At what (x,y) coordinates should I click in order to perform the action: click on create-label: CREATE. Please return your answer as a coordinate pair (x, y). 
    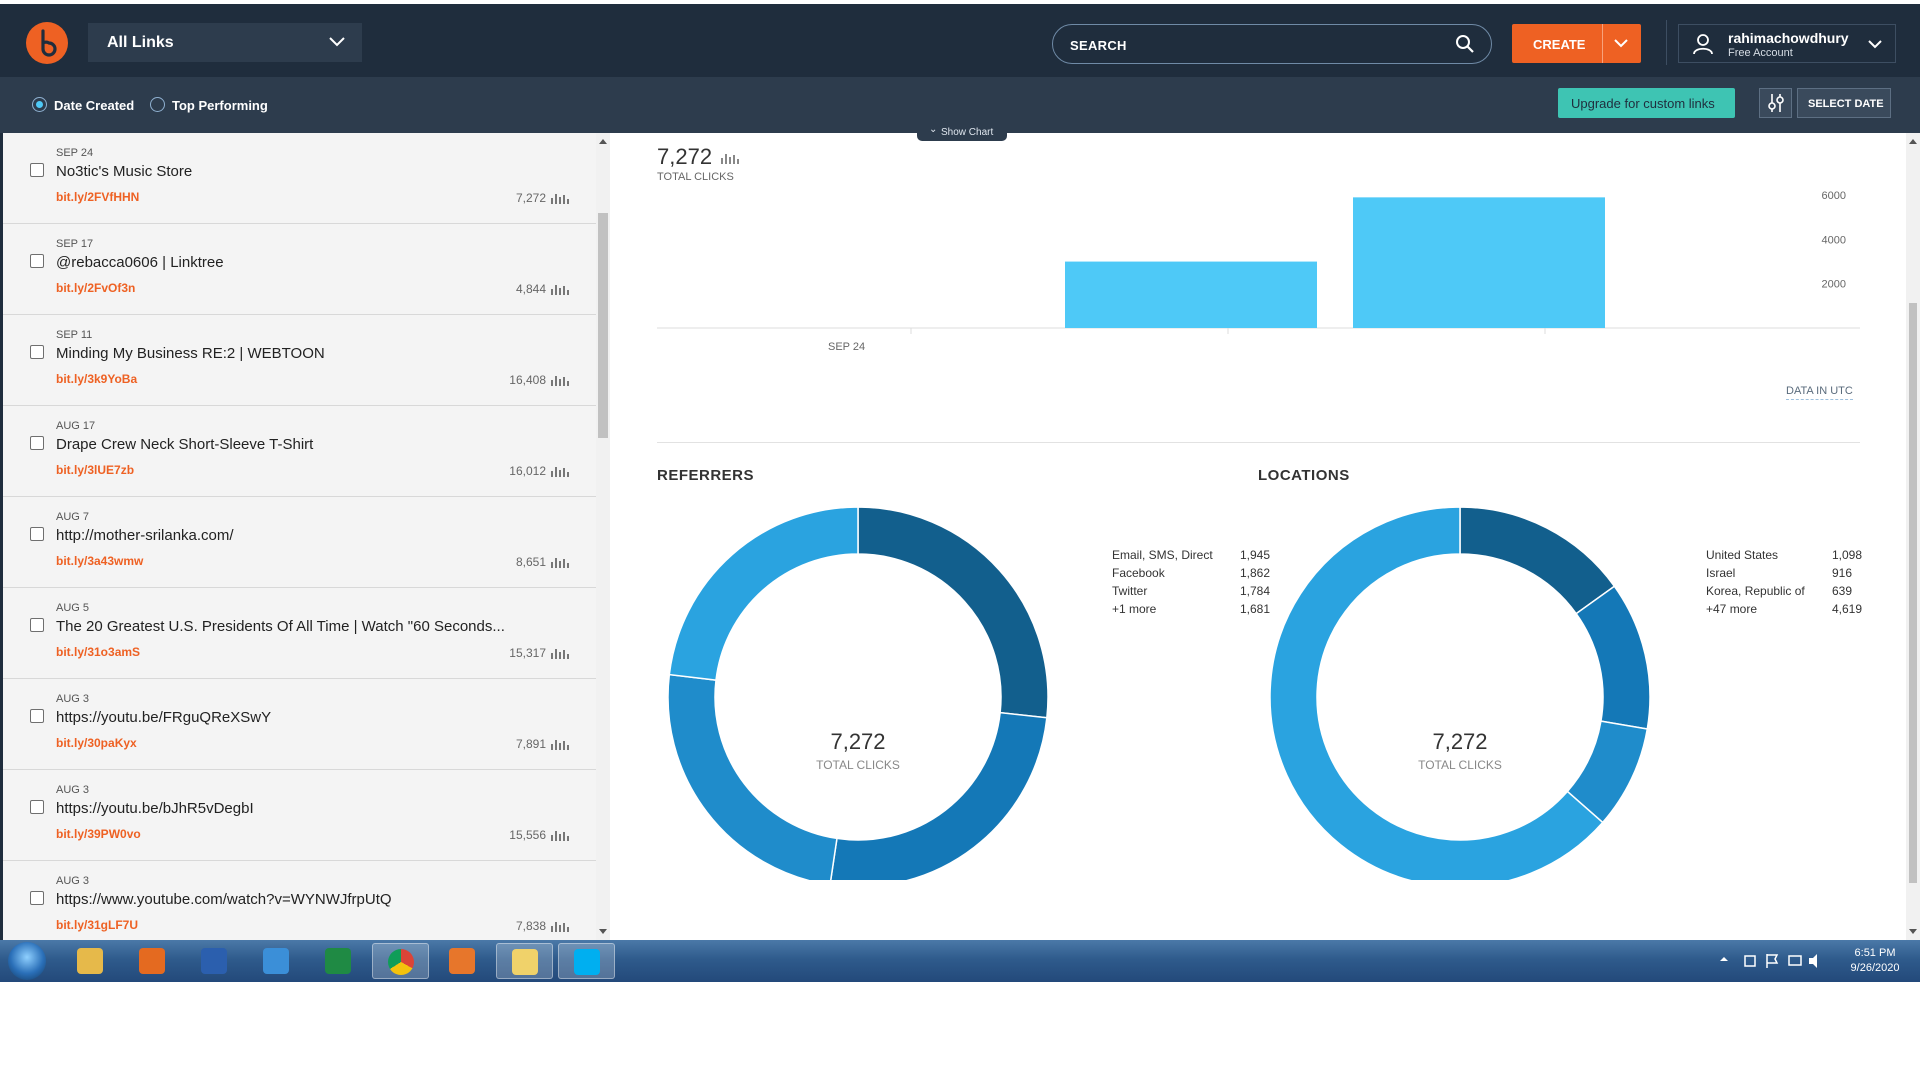
    Looking at the image, I should click on (1559, 44).